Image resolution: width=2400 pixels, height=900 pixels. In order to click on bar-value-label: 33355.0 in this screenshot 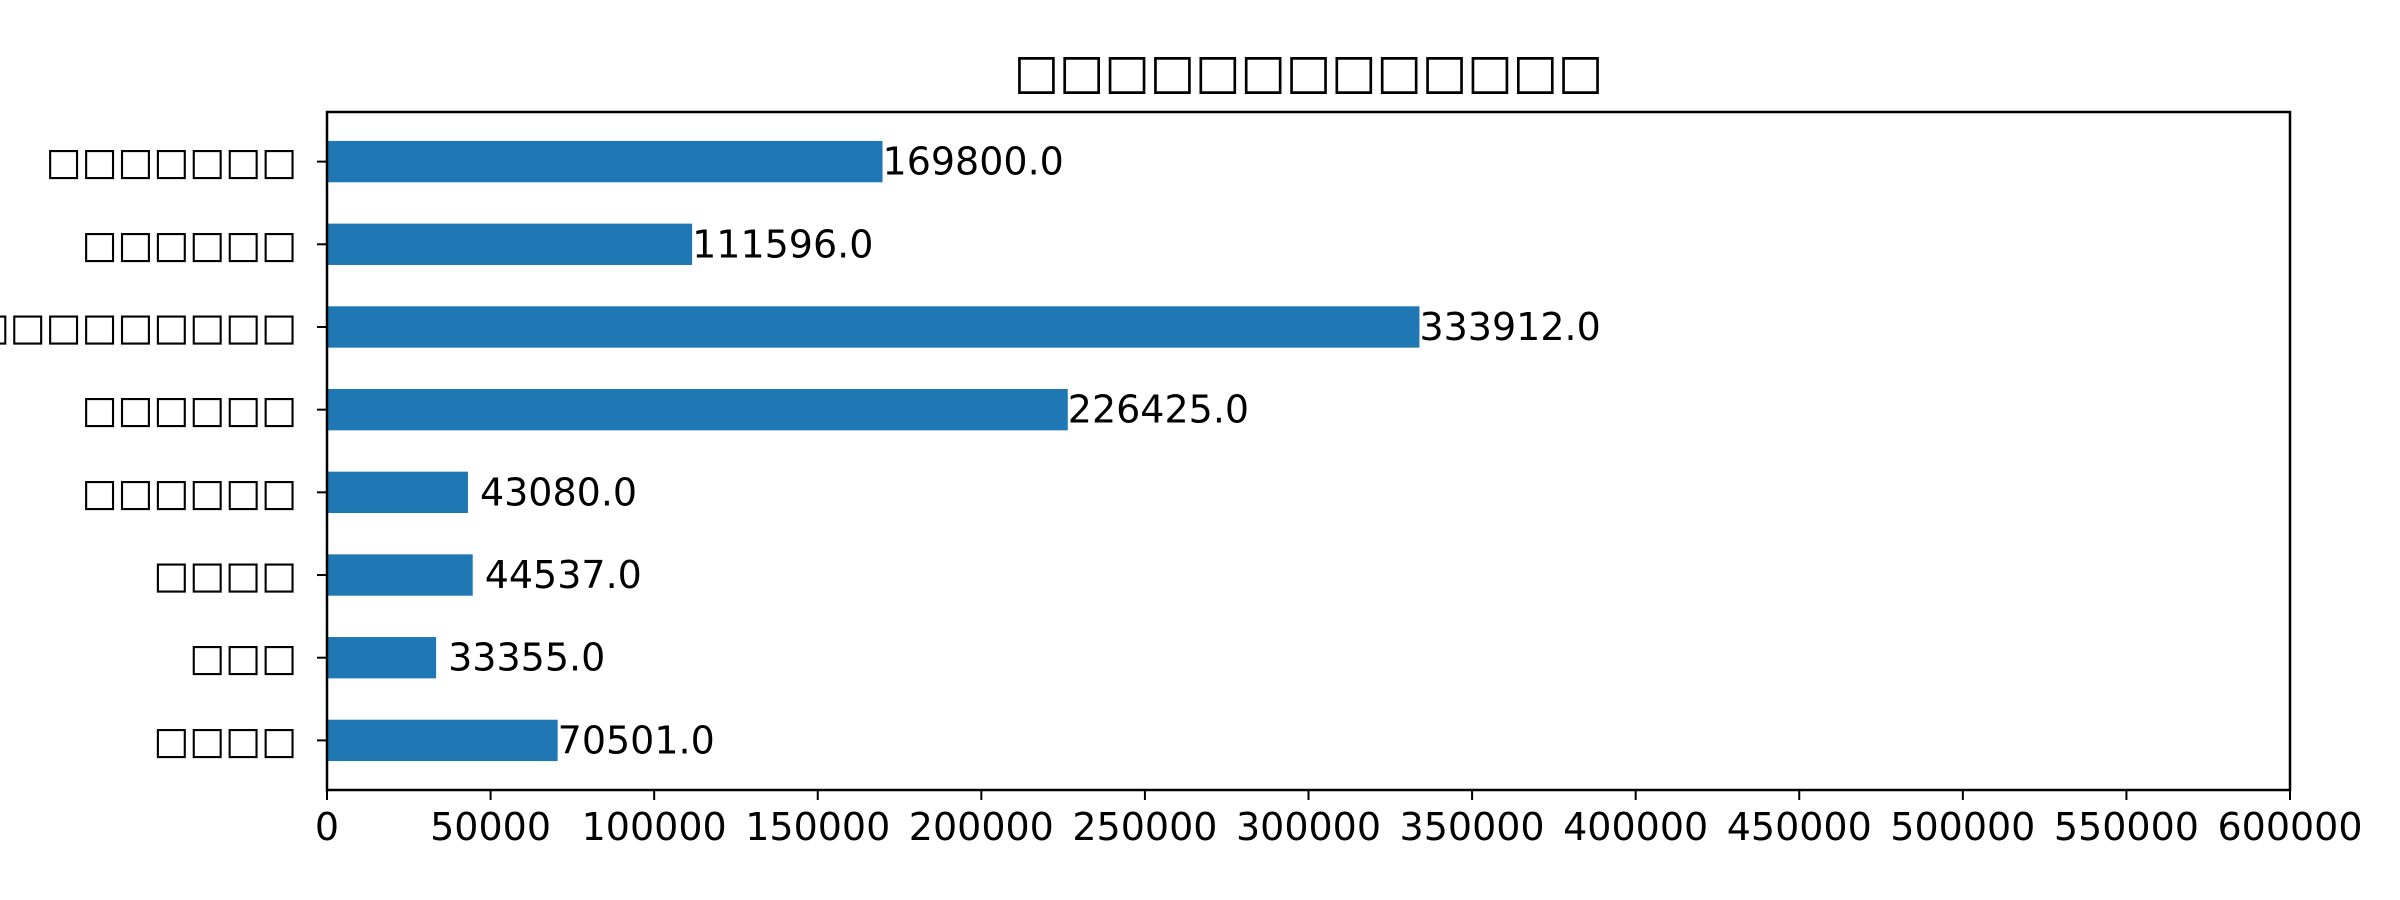, I will do `click(526, 658)`.